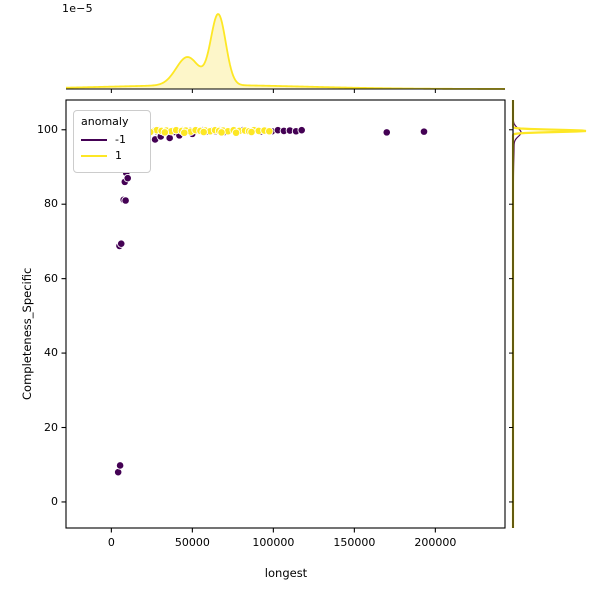 The image size is (600, 600). I want to click on marginal-x-offset-text: 1e−5, so click(77, 8).